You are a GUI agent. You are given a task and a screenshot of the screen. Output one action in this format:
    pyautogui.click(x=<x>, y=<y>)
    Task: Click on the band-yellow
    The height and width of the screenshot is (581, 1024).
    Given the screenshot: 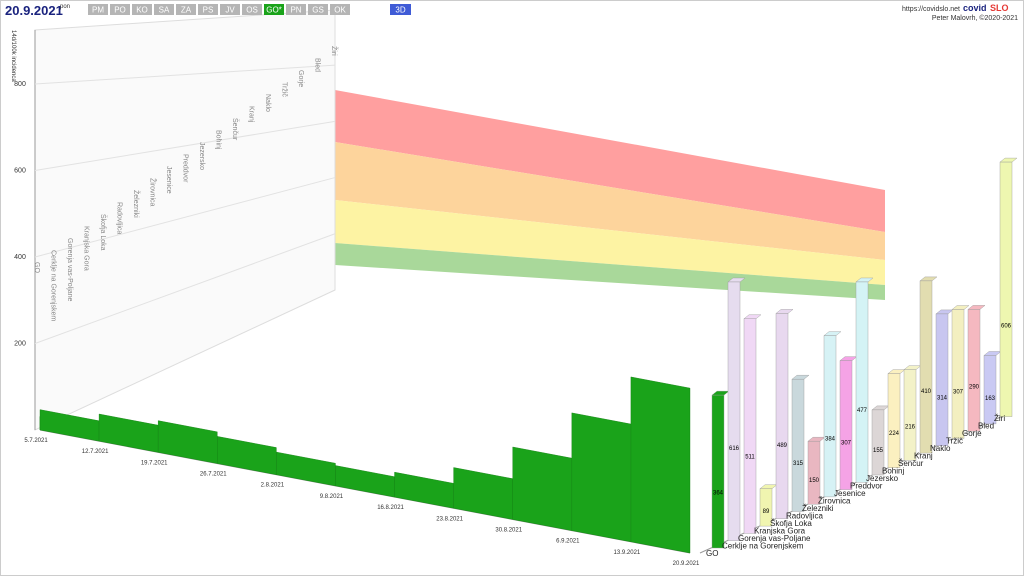 What is the action you would take?
    pyautogui.click(x=610, y=242)
    